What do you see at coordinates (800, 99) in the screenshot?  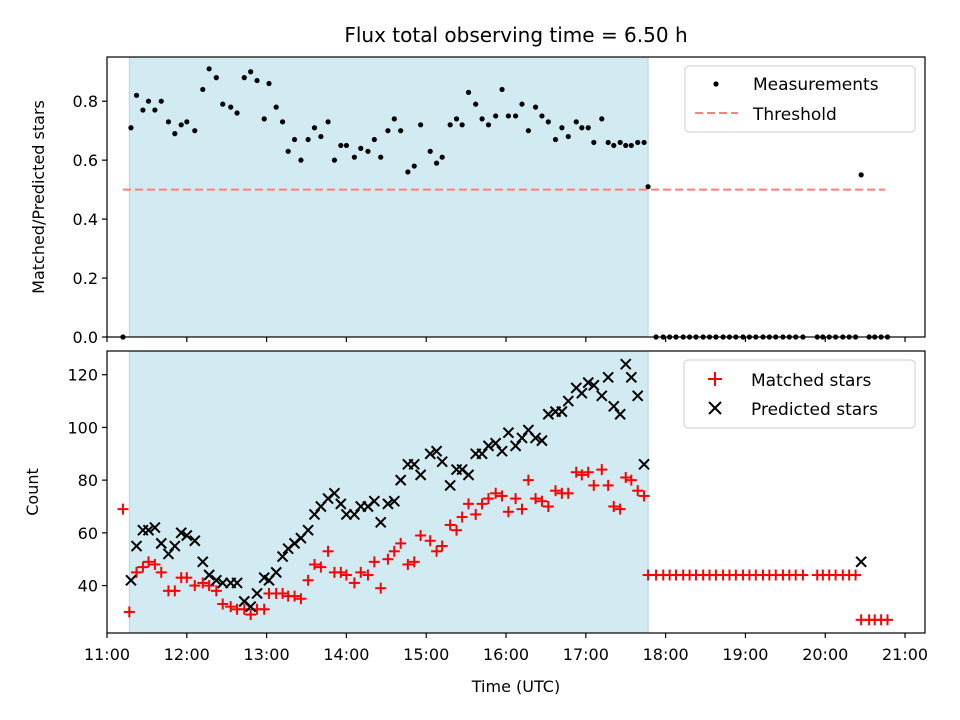 I see `top-legend-box` at bounding box center [800, 99].